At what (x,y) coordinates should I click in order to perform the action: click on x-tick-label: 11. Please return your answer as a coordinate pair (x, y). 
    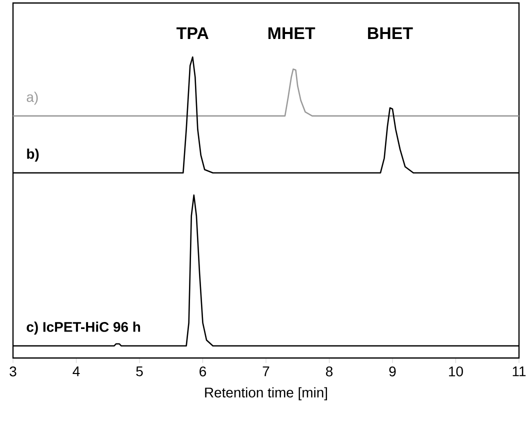
    Looking at the image, I should click on (519, 371).